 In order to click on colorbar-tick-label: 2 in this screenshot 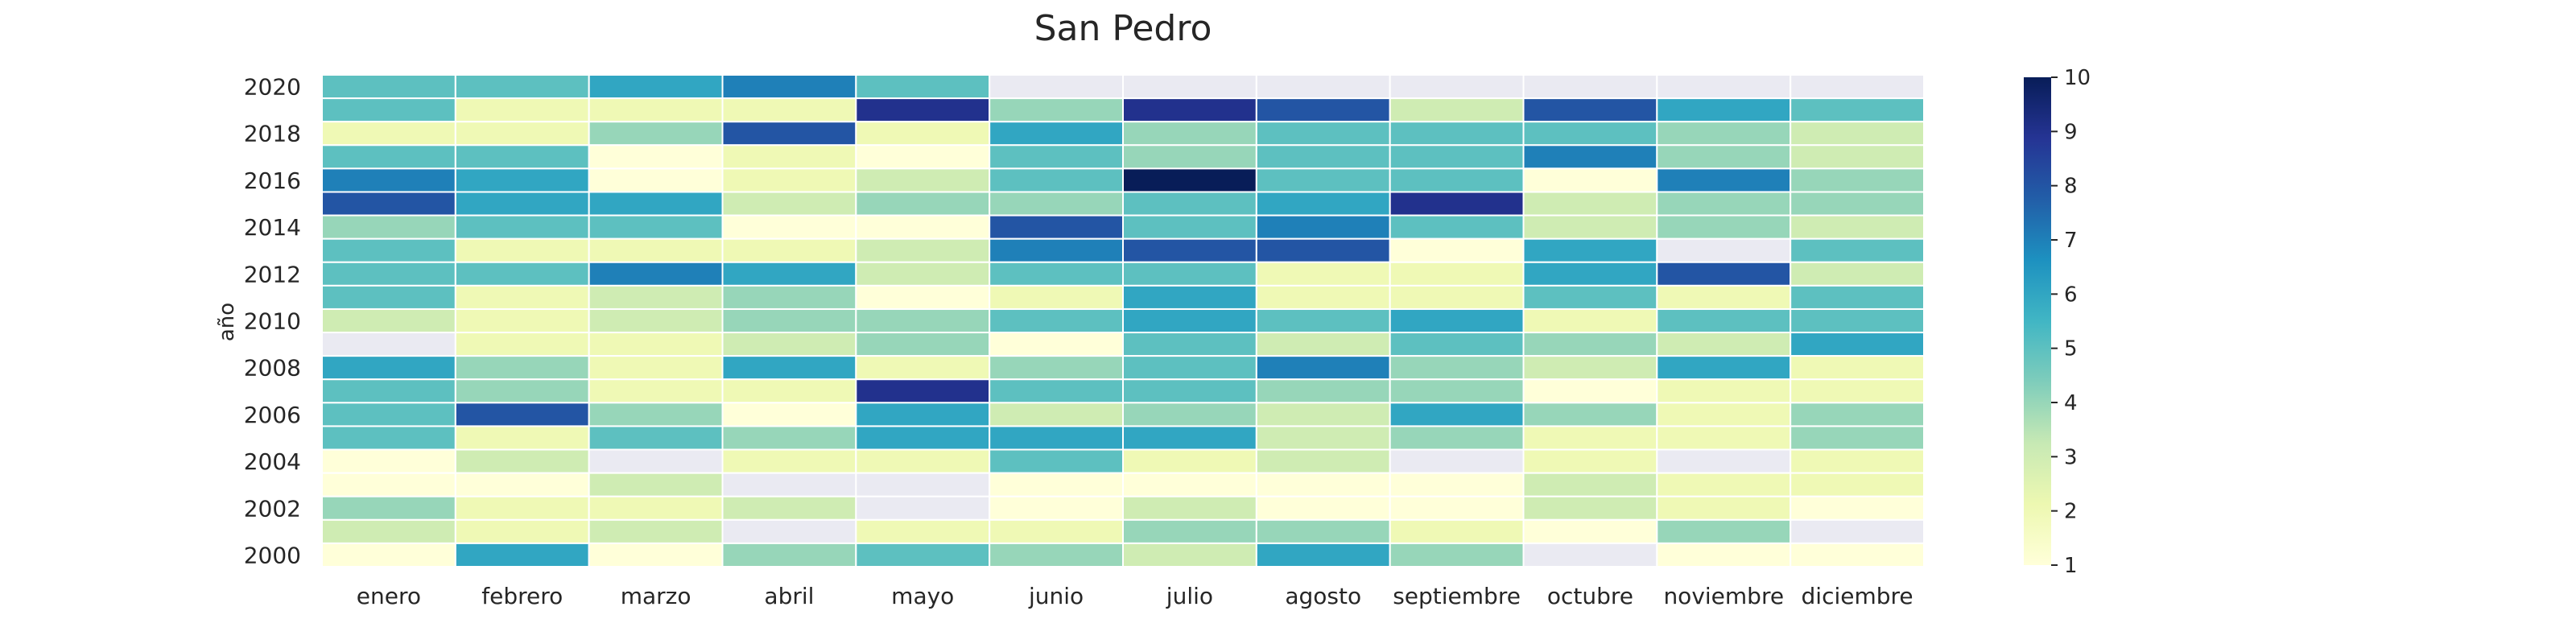, I will do `click(2071, 512)`.